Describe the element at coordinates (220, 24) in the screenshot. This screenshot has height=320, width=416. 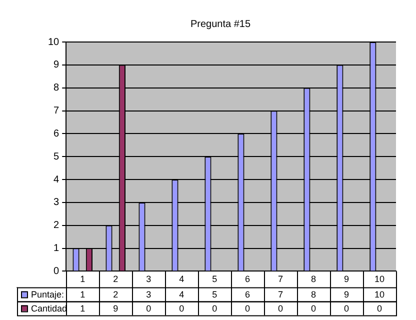
I see `chart-title: Pregunta #15` at that location.